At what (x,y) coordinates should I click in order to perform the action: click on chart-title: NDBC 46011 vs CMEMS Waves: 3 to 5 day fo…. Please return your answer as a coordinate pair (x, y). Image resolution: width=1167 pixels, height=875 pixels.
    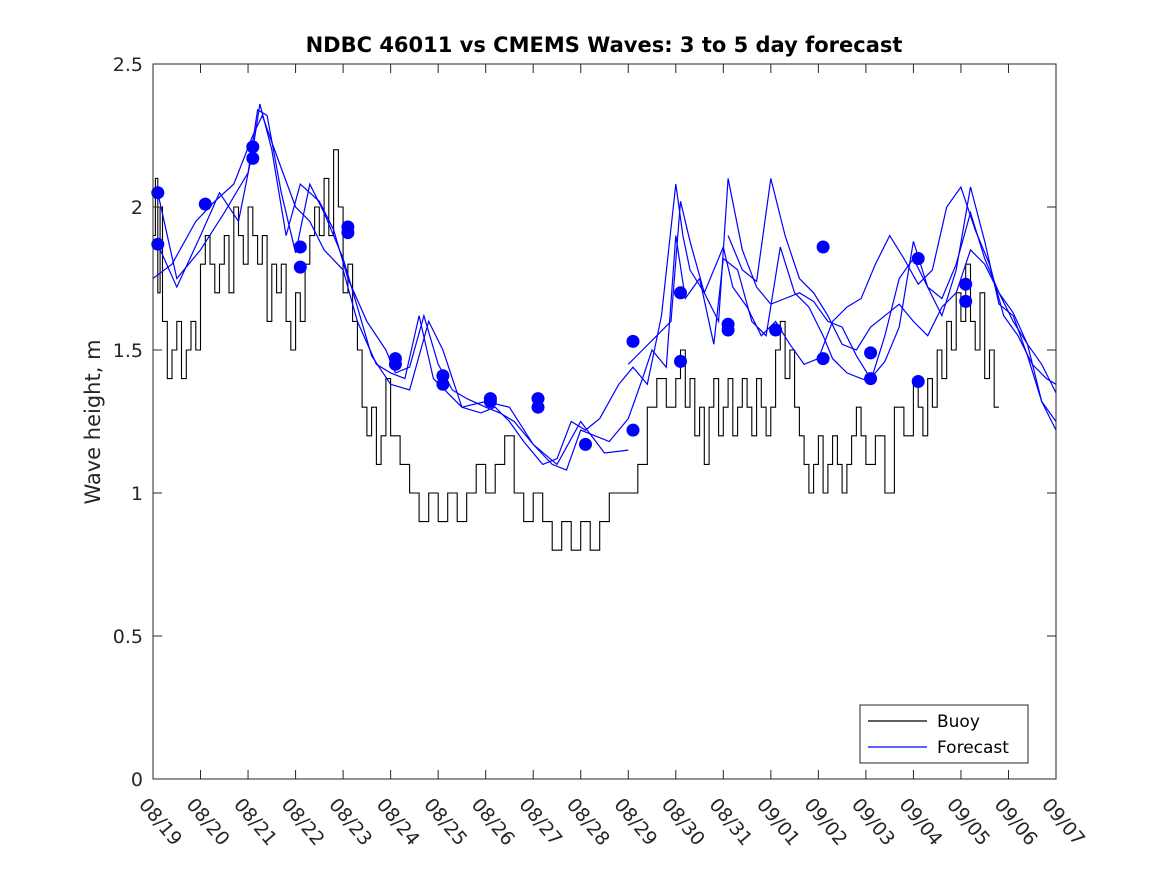
    Looking at the image, I should click on (604, 45).